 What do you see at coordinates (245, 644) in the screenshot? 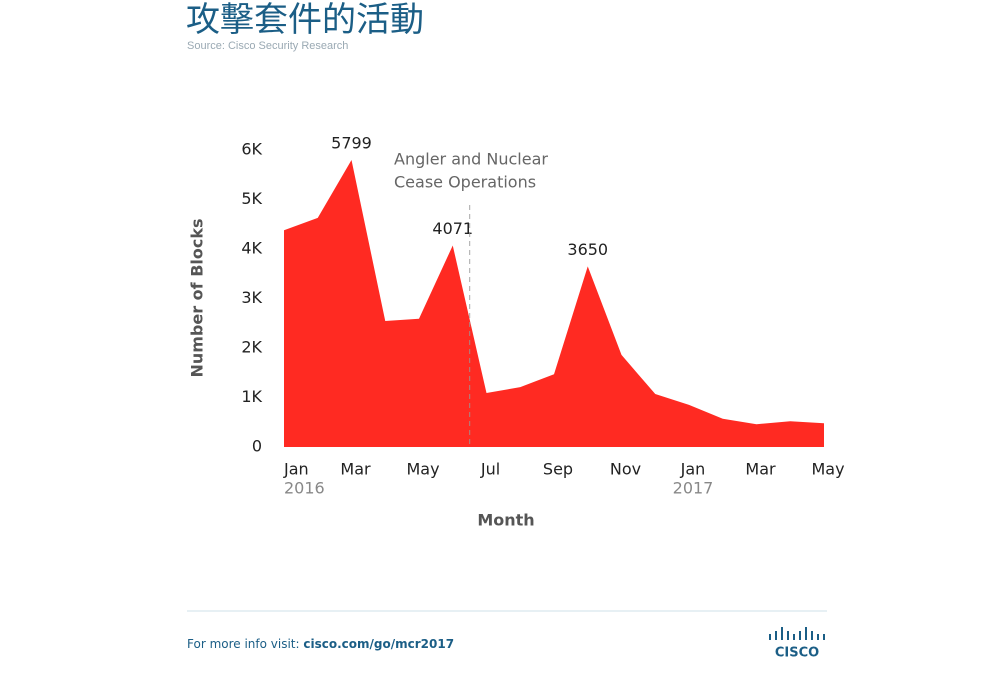
I see `footer-prefix: For more info visit:` at bounding box center [245, 644].